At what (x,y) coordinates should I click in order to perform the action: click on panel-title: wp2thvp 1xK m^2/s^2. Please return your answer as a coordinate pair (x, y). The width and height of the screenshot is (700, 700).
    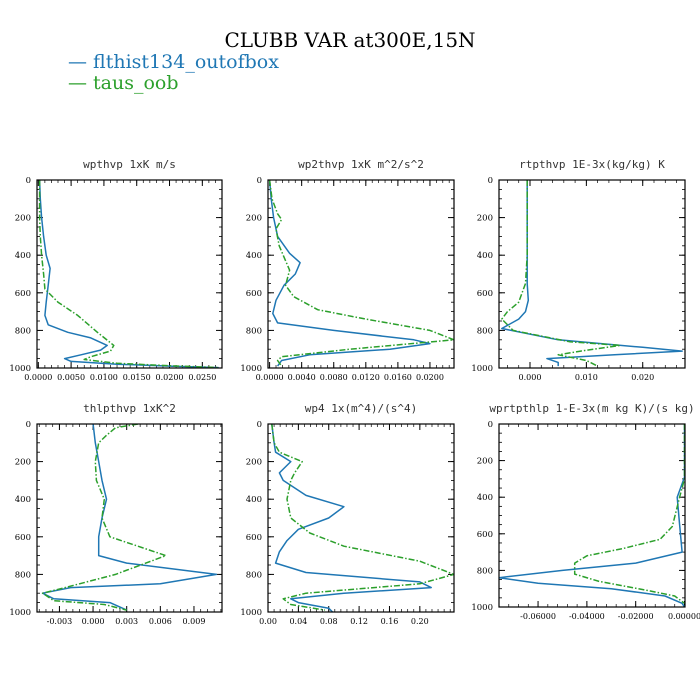
    Looking at the image, I should click on (361, 164).